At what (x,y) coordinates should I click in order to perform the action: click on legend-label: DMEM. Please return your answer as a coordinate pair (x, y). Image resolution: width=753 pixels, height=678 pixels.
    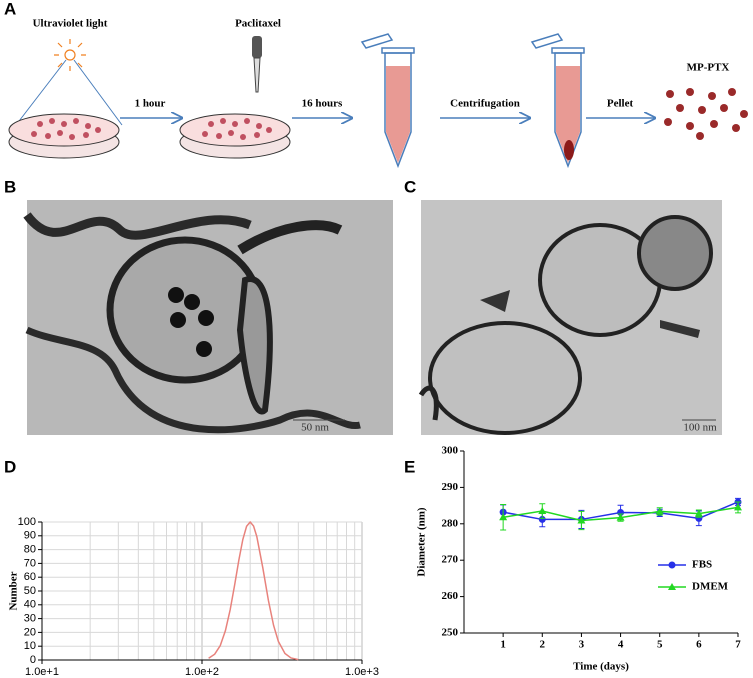
    Looking at the image, I should click on (710, 587).